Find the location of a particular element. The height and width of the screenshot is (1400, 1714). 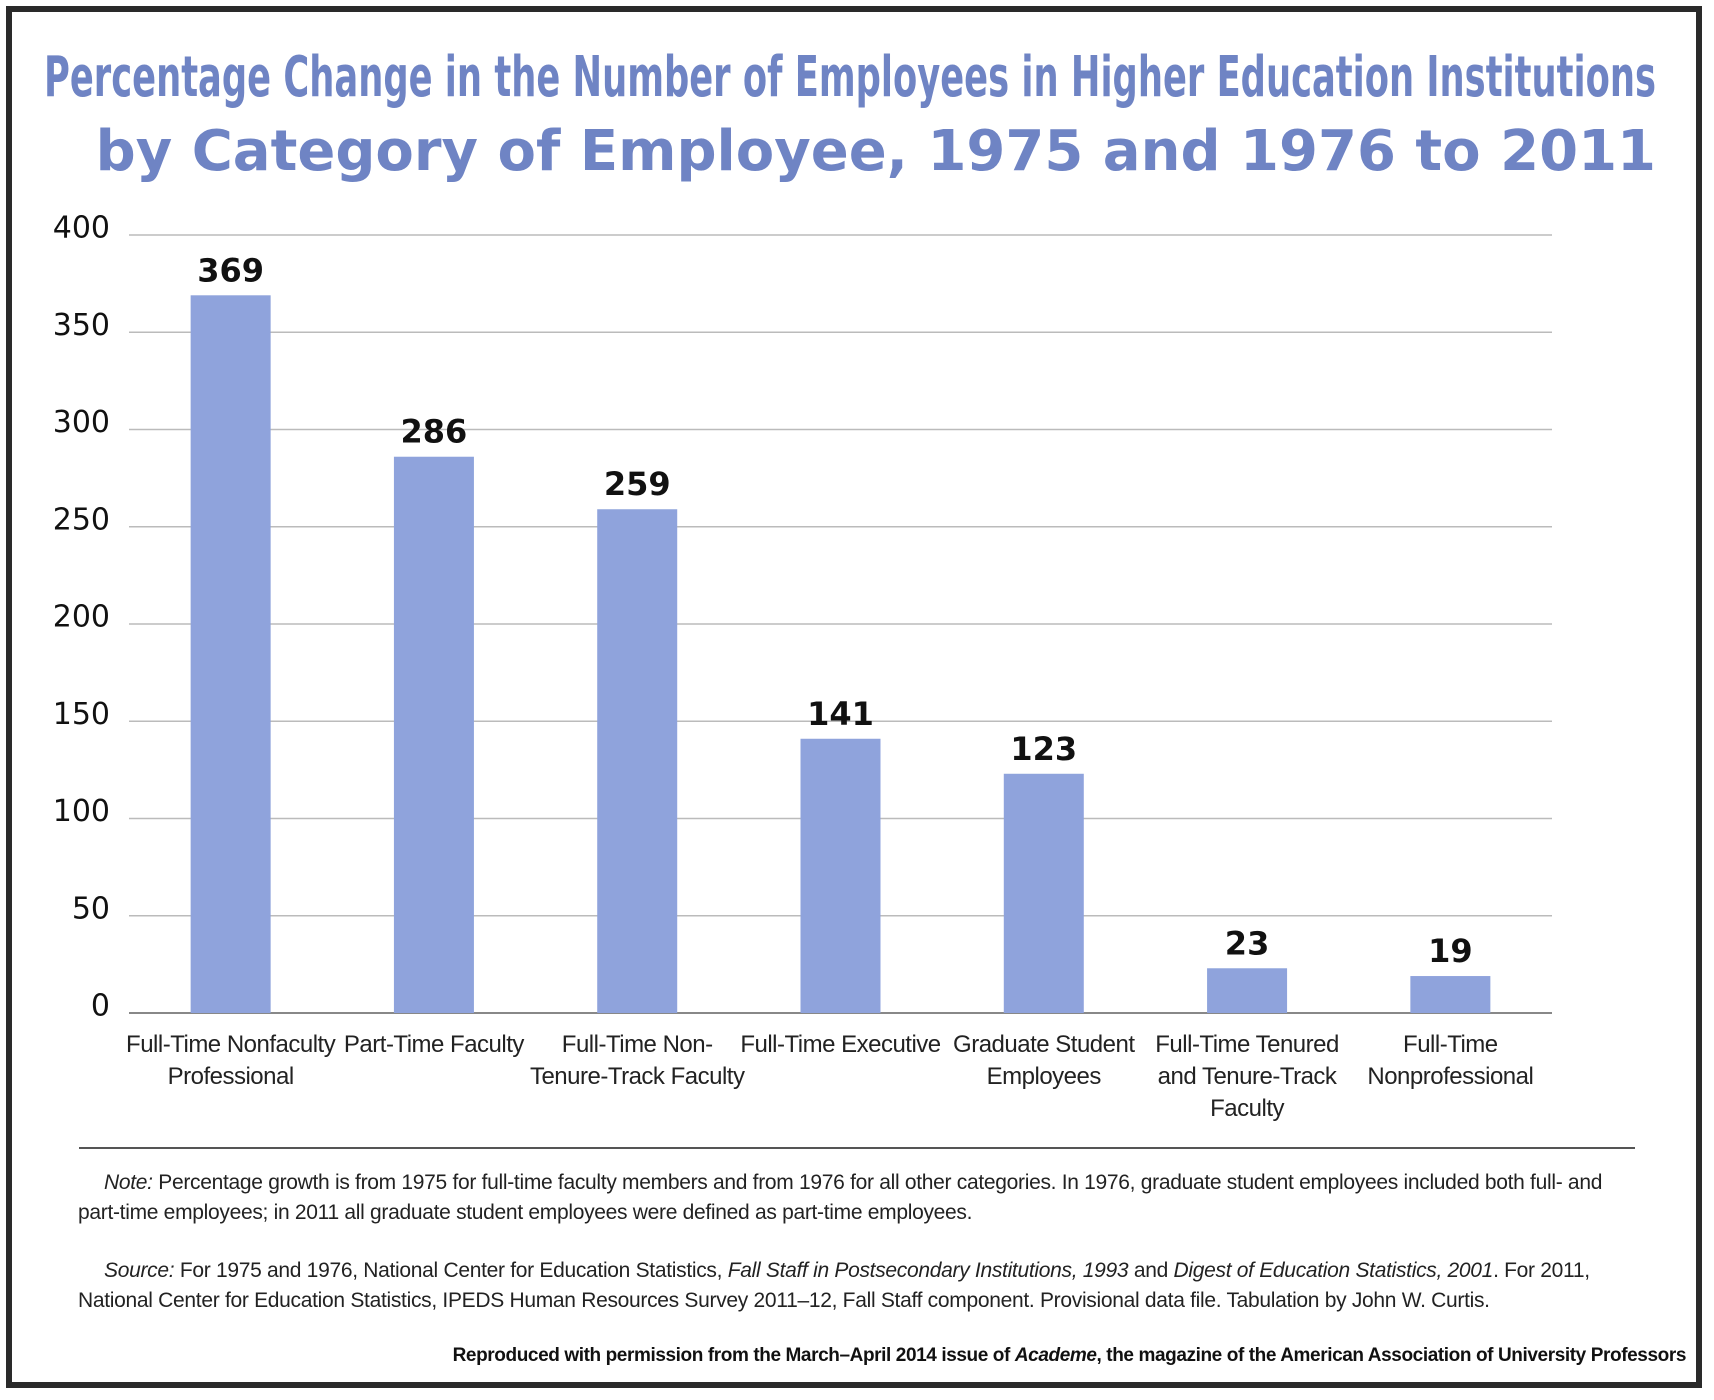

credit-text: Academe is located at coordinates (1055, 1355).